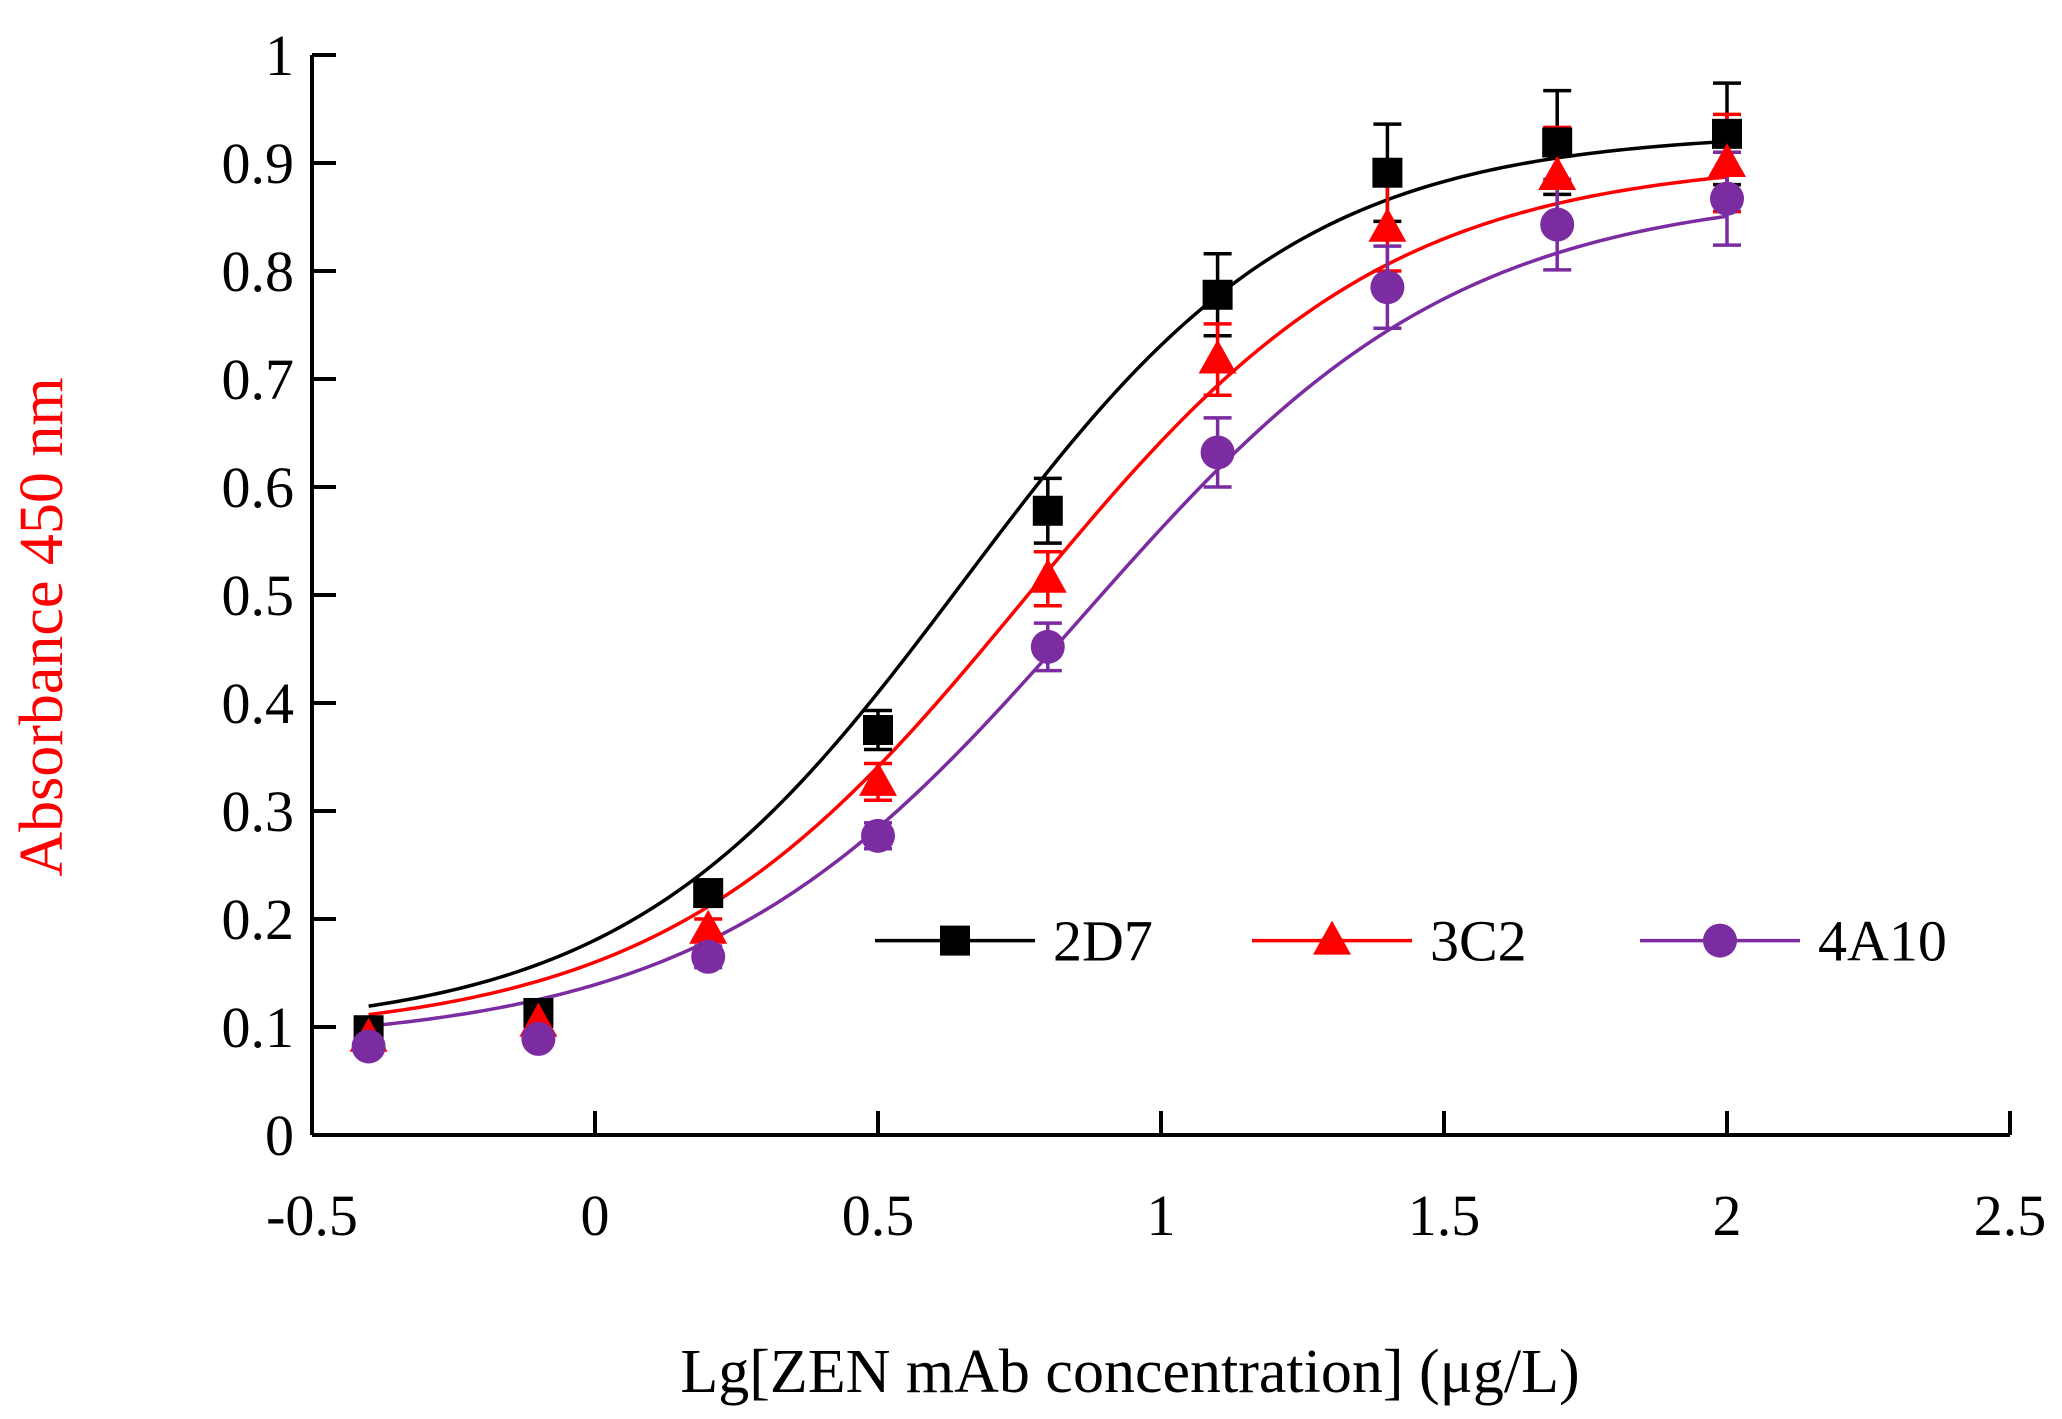 The width and height of the screenshot is (2062, 1419). Describe the element at coordinates (279, 1135) in the screenshot. I see `y-tick-label: 0` at that location.